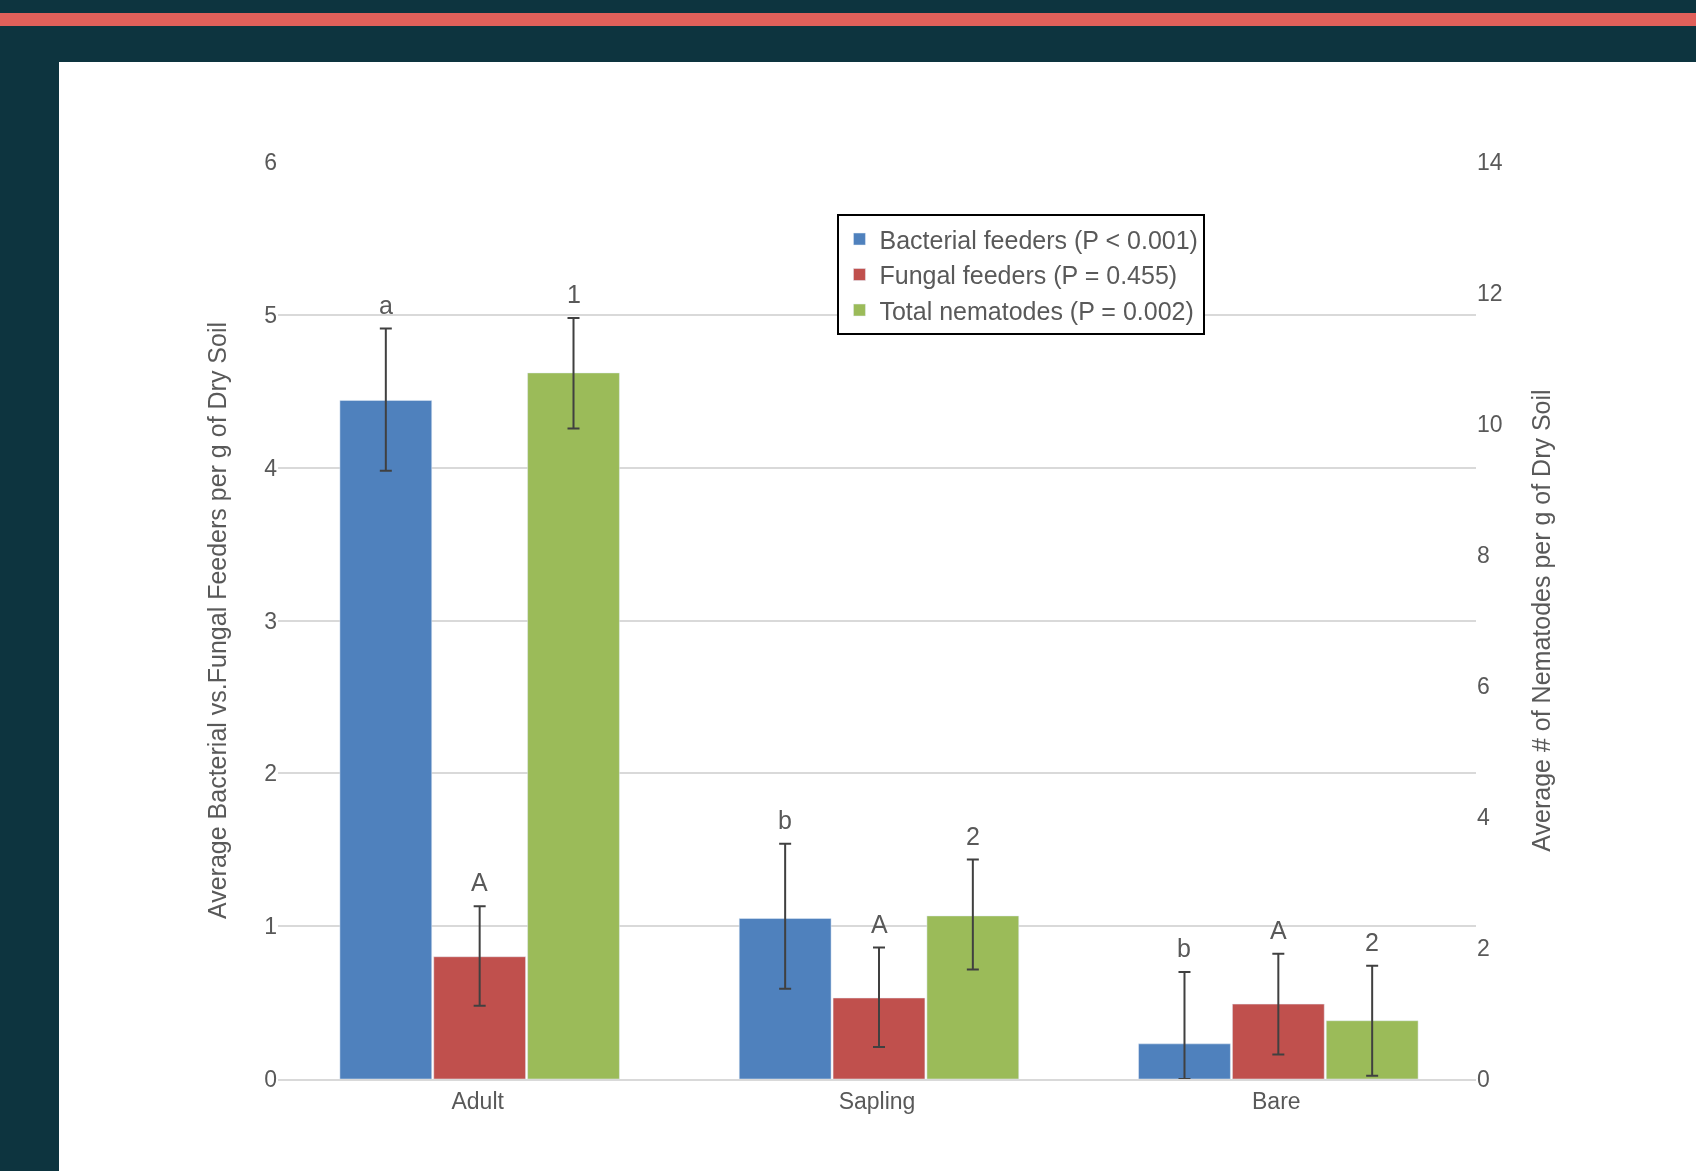 The image size is (1696, 1171). Describe the element at coordinates (270, 162) in the screenshot. I see `y-tick-label: 6` at that location.